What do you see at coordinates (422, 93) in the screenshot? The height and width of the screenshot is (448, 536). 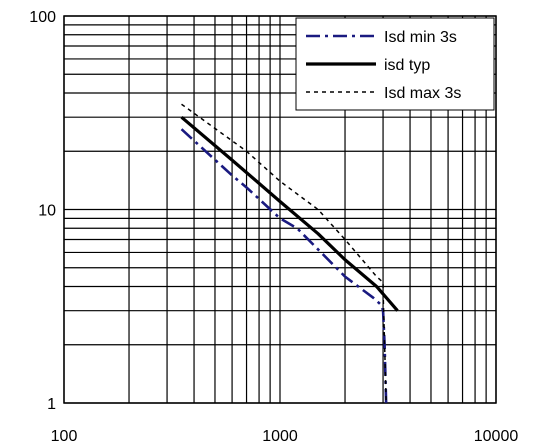 I see `legend-label: Isd max 3s` at bounding box center [422, 93].